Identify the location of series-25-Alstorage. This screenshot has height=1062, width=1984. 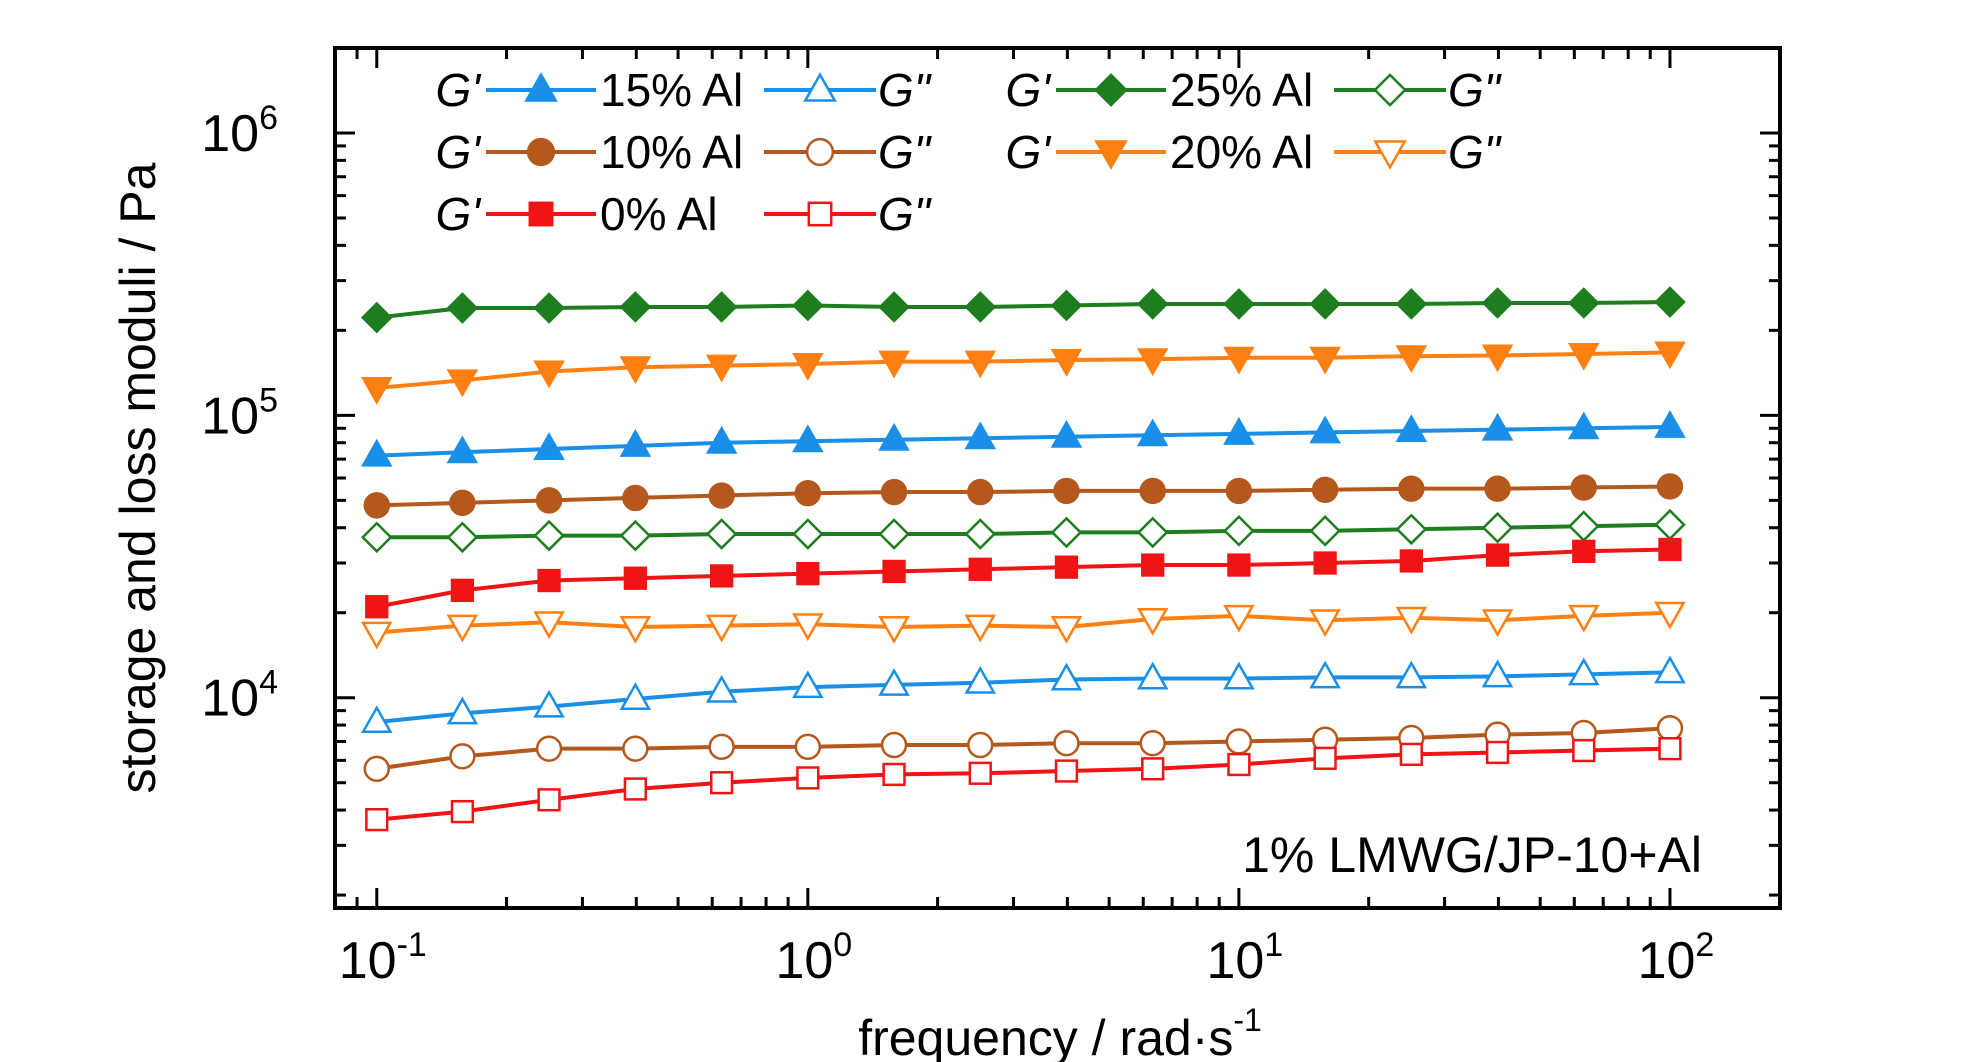
(1023, 310).